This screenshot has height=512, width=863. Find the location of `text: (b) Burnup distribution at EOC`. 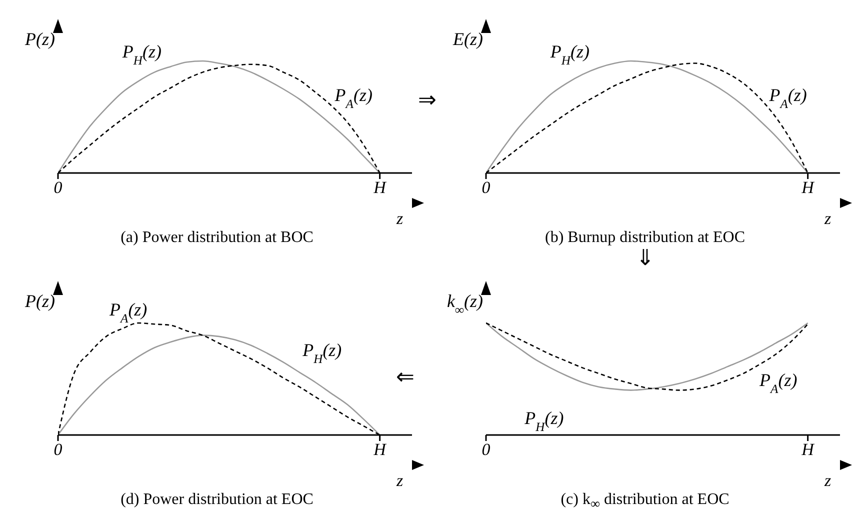

text: (b) Burnup distribution at EOC is located at coordinates (645, 238).